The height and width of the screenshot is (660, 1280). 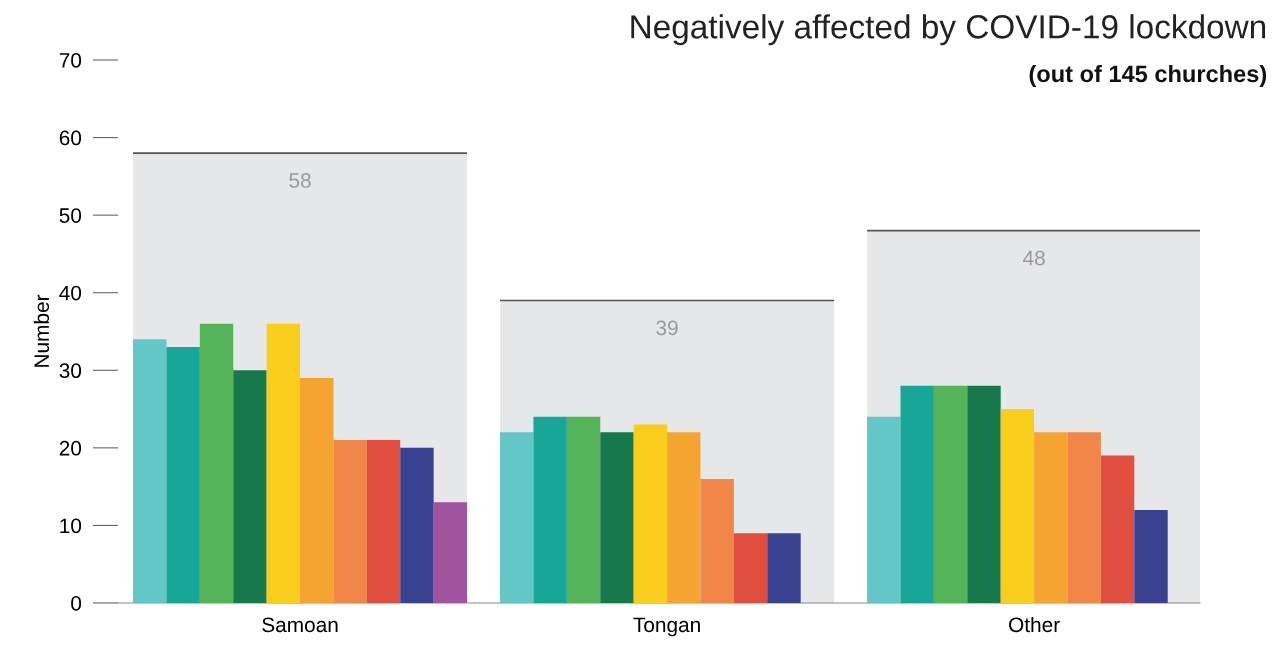 What do you see at coordinates (300, 625) in the screenshot?
I see `x-tick-label: Samoan` at bounding box center [300, 625].